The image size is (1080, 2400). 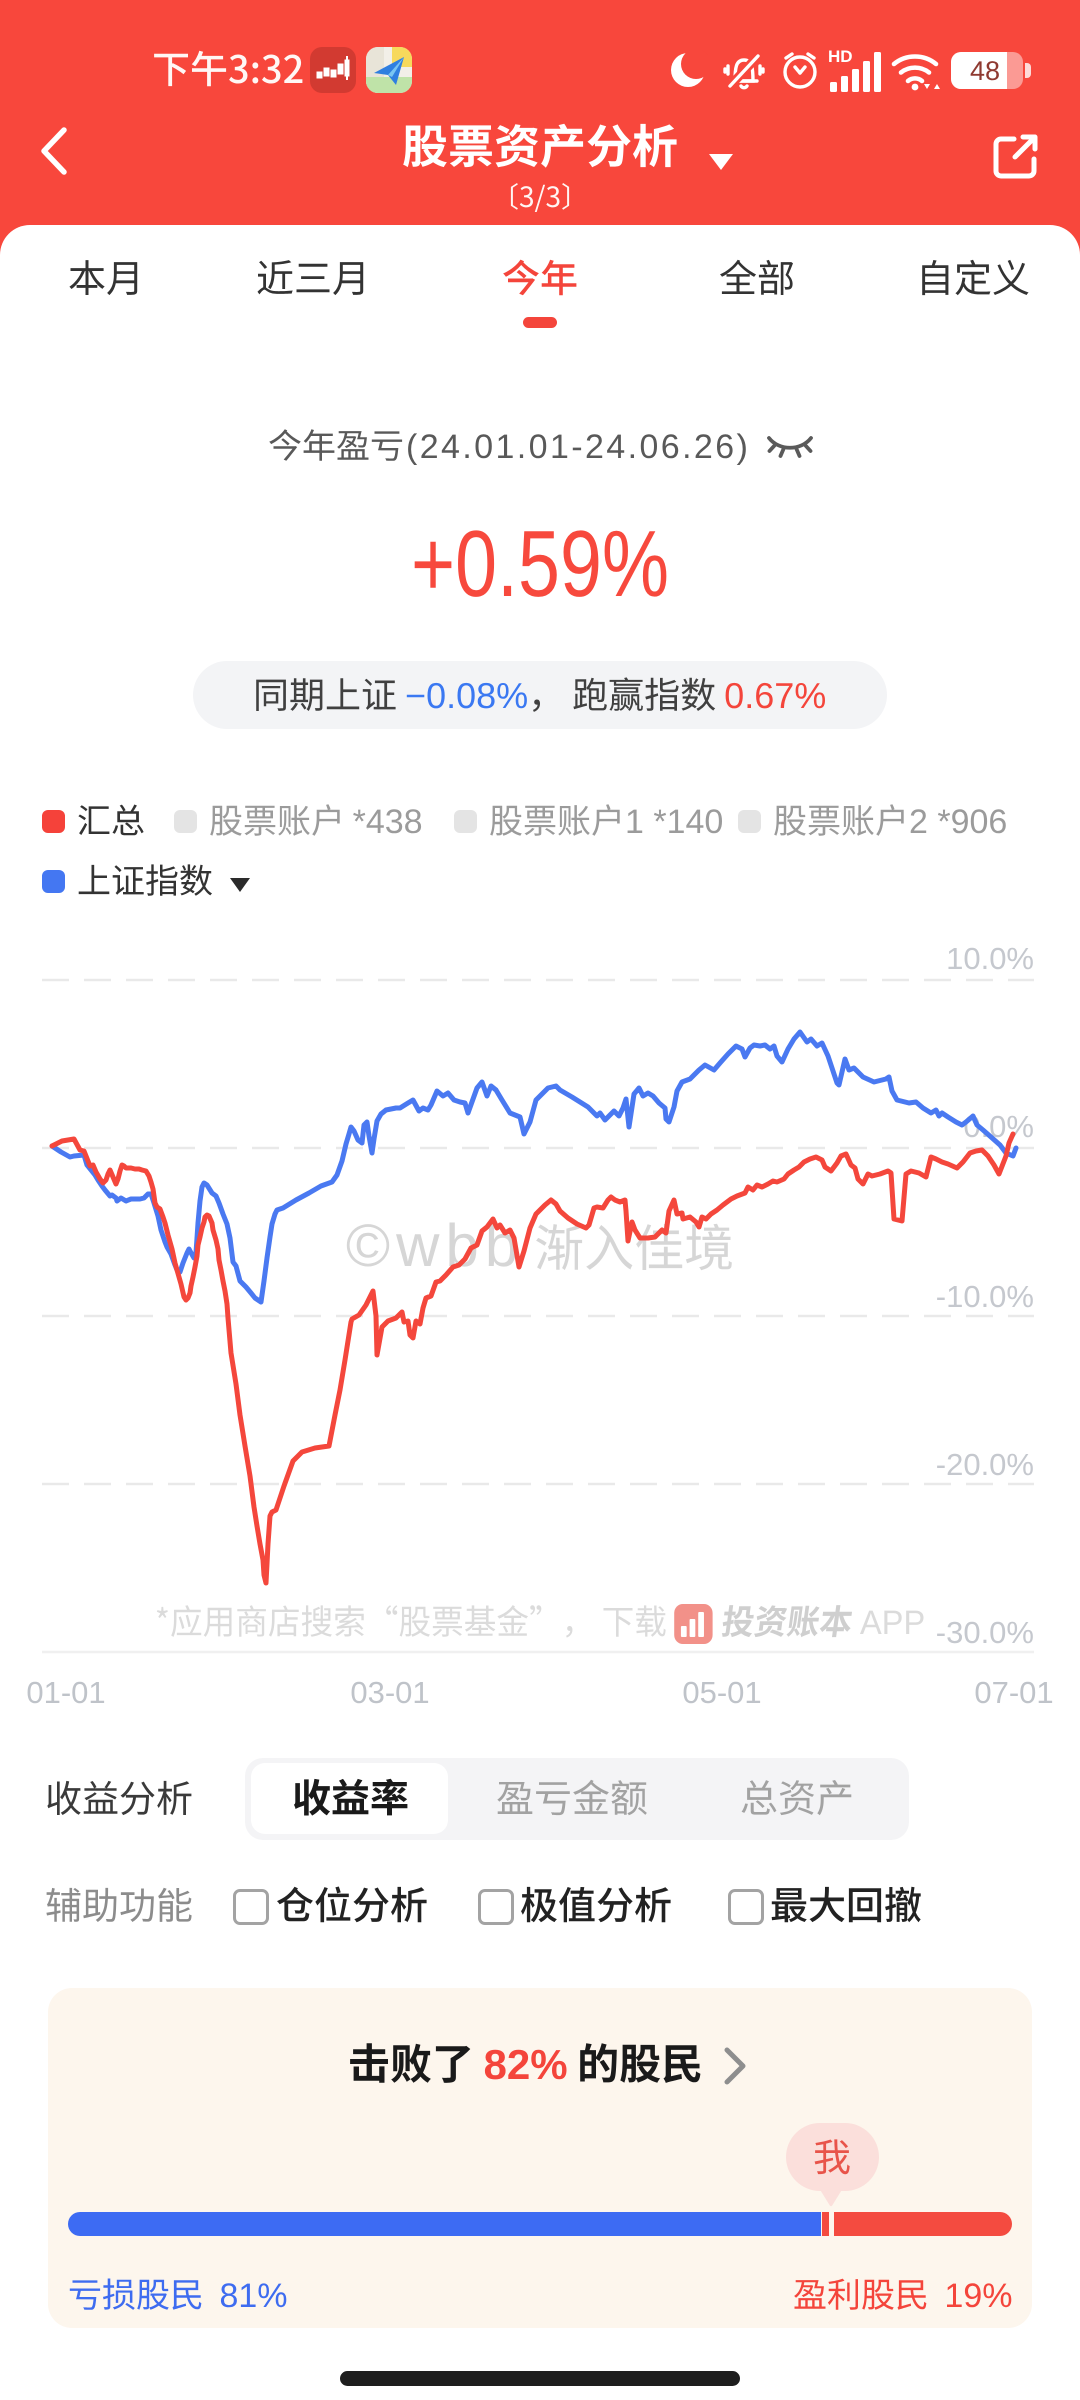 I want to click on svg-text: 07-01, so click(x=1013, y=1692).